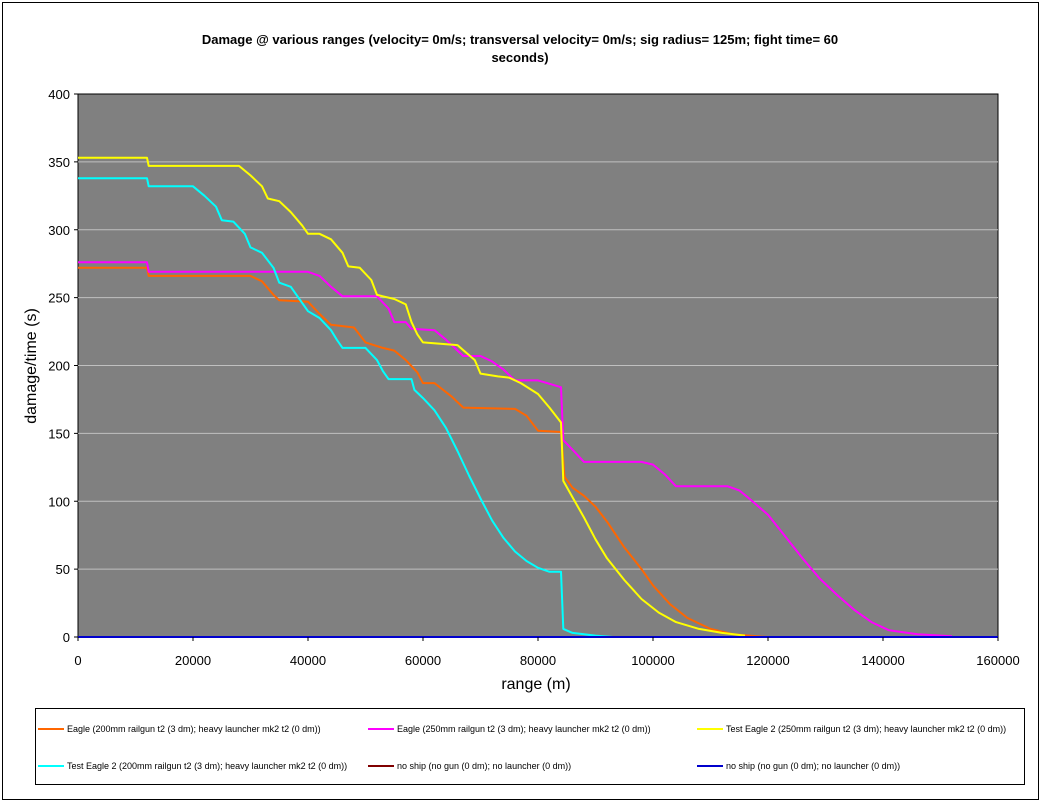 Image resolution: width=1043 pixels, height=804 pixels. Describe the element at coordinates (882, 660) in the screenshot. I see `x-tick-label: 140000` at that location.